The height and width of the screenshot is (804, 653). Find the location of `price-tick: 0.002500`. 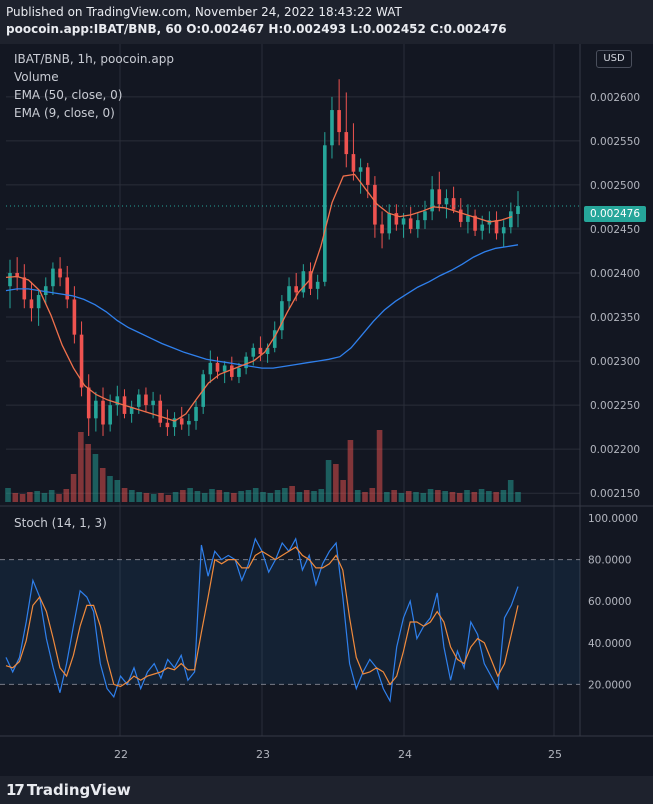

price-tick: 0.002500 is located at coordinates (615, 186).